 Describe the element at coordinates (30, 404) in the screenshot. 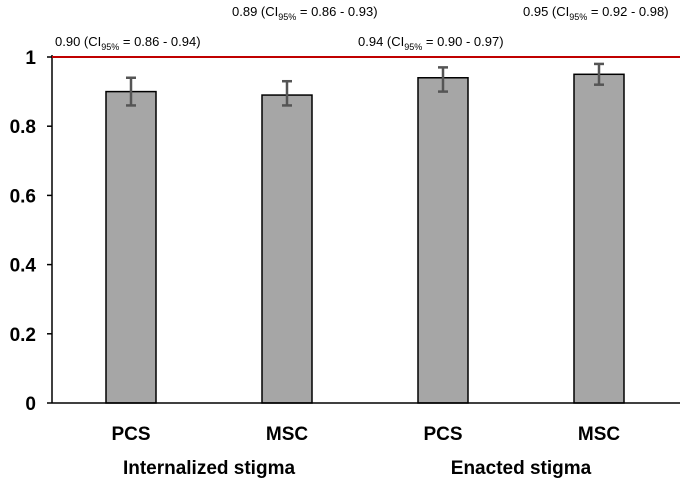

I see `y-tick-label: 0` at that location.